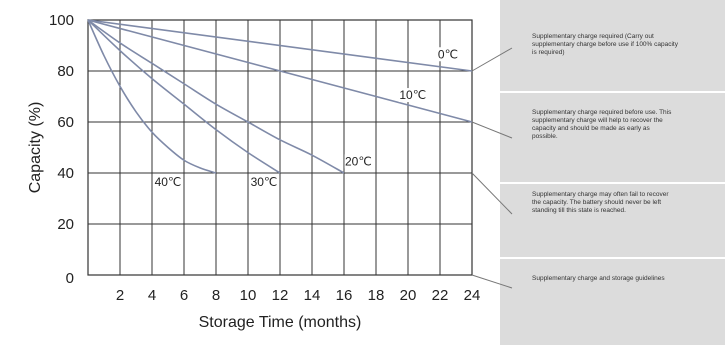 The height and width of the screenshot is (345, 725). Describe the element at coordinates (65, 173) in the screenshot. I see `y-tick-label: 40` at that location.